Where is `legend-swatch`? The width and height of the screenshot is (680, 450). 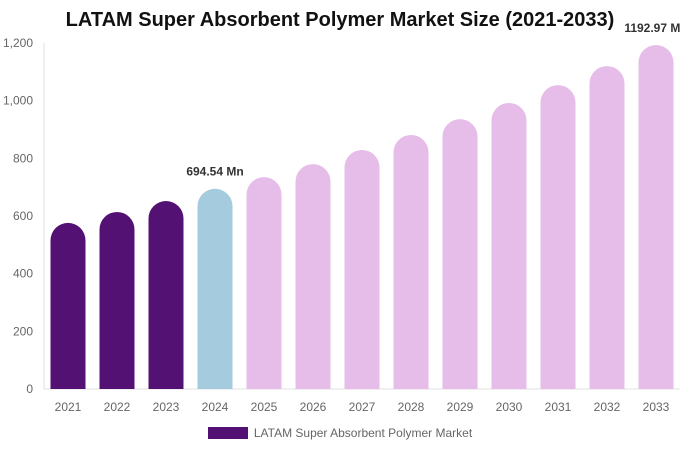 legend-swatch is located at coordinates (227, 433).